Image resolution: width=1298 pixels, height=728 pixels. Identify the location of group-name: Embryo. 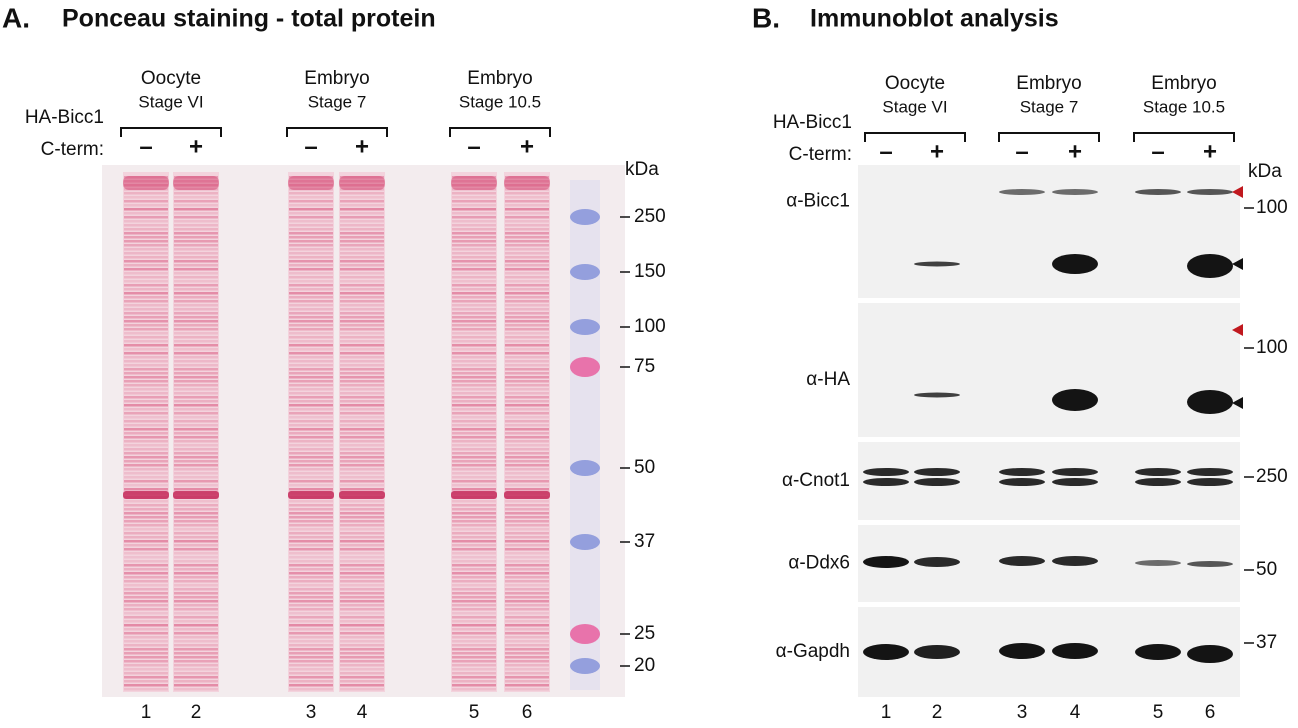
(1048, 83).